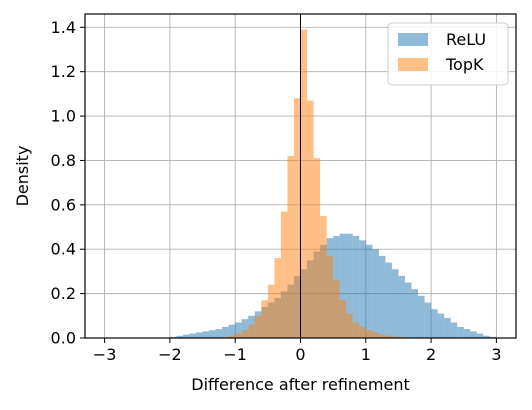  Describe the element at coordinates (63, 249) in the screenshot. I see `y-tick-label: 0.4` at that location.